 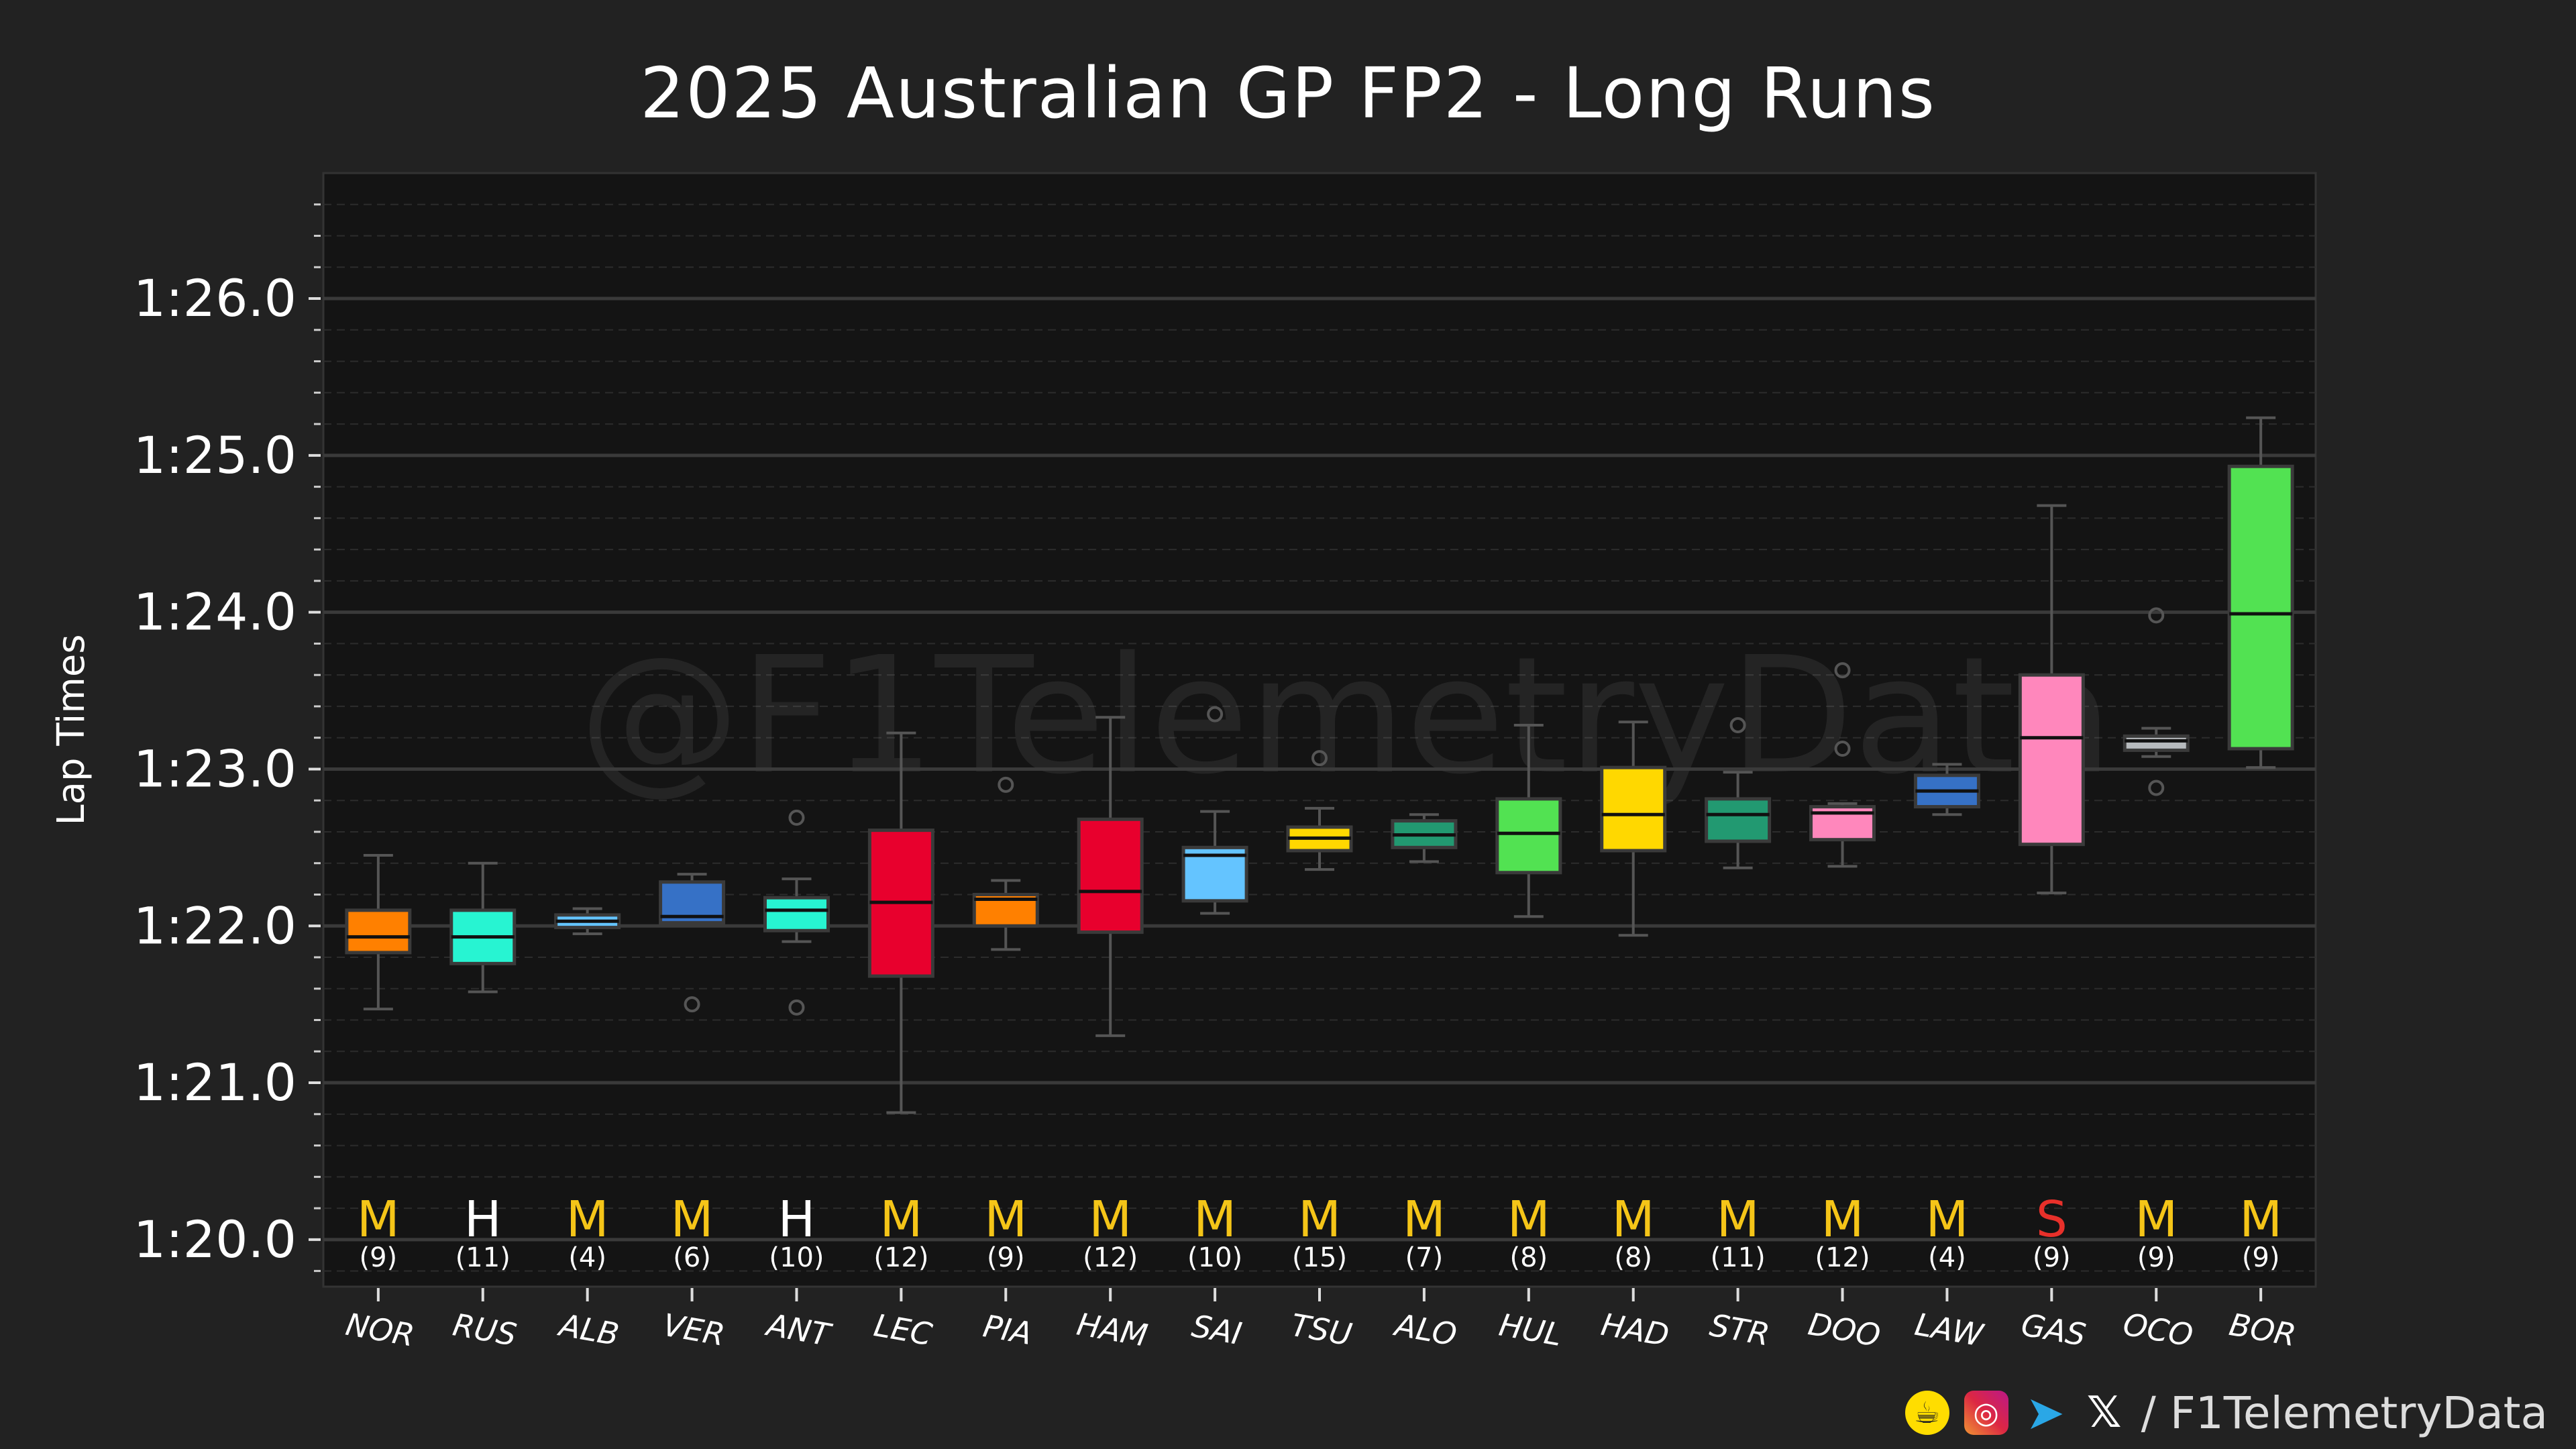 I want to click on x-tick-label: LEC, so click(x=903, y=1329).